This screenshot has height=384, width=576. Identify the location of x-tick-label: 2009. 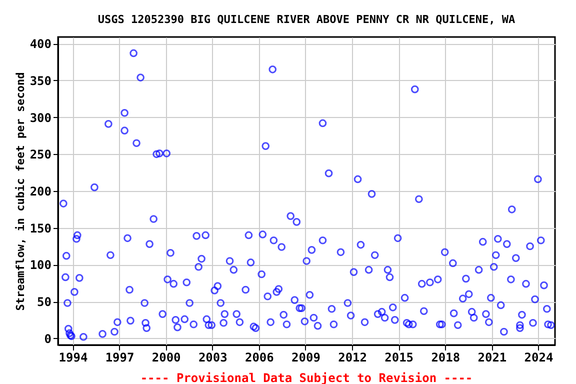
(306, 357).